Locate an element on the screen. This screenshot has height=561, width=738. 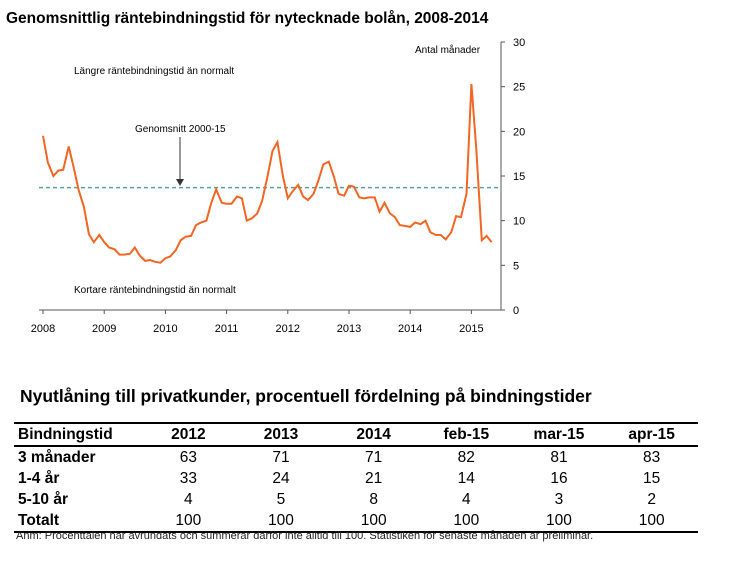
table-cell: 83 is located at coordinates (652, 457).